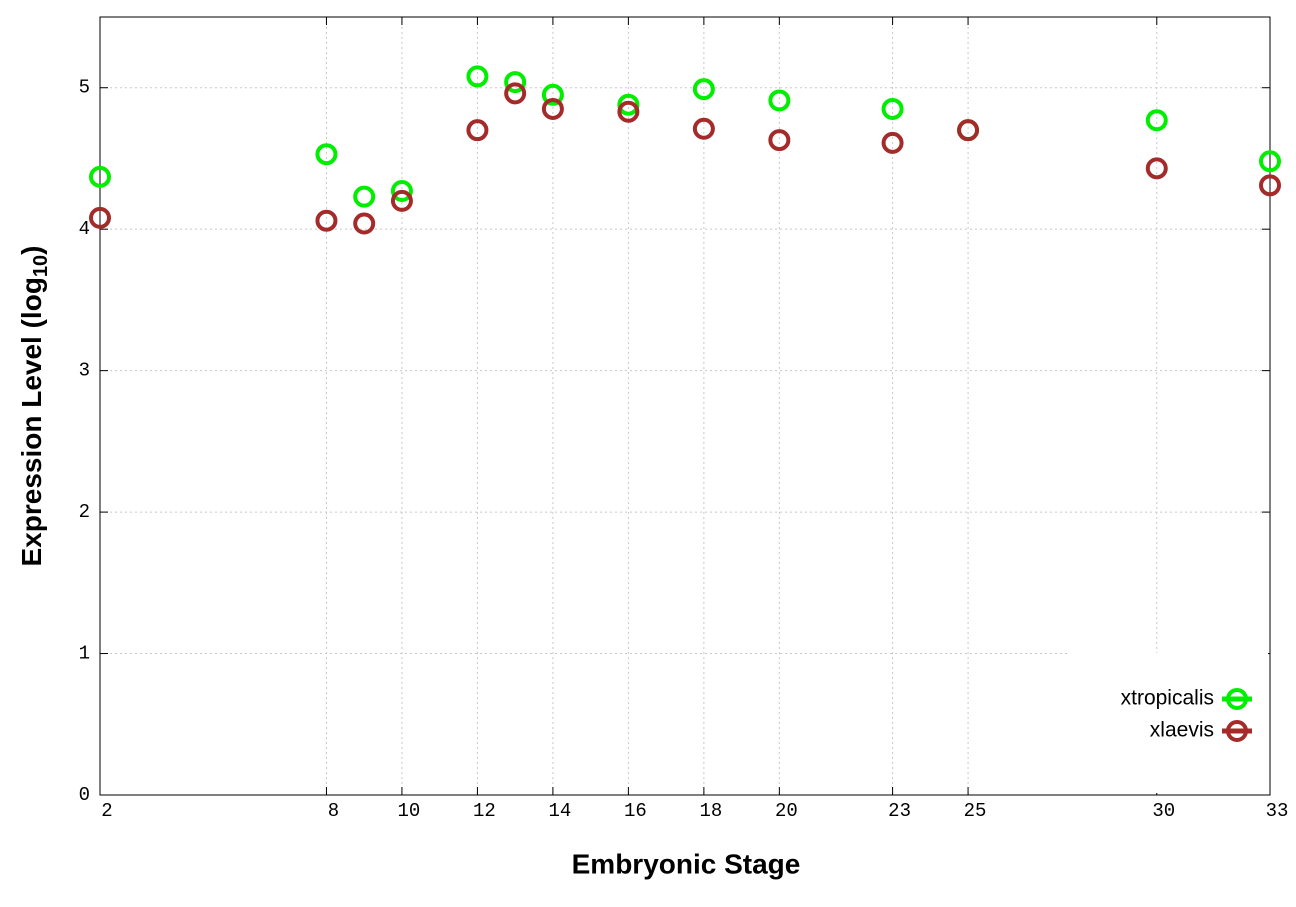 The width and height of the screenshot is (1296, 907). Describe the element at coordinates (686, 863) in the screenshot. I see `x-axis-label: Embryonic Stage` at that location.